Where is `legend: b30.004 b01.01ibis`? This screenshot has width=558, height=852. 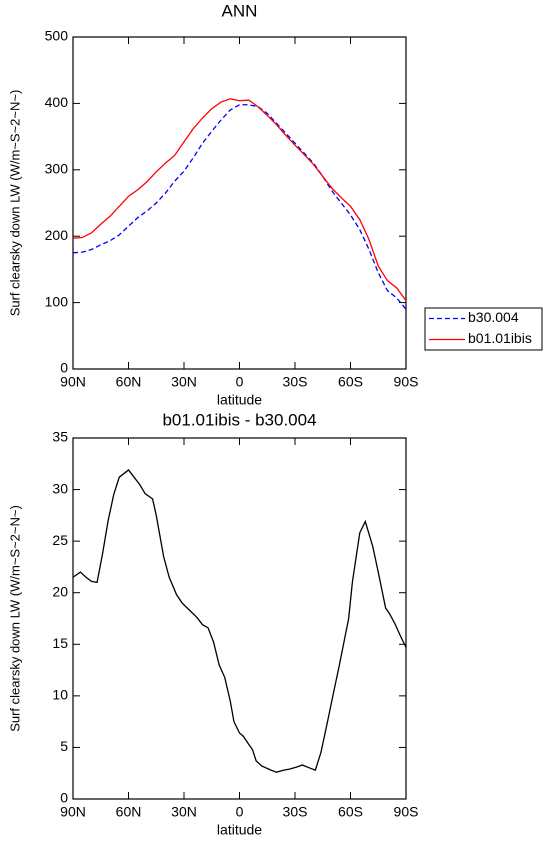 legend: b30.004 b01.01ibis is located at coordinates (483, 329).